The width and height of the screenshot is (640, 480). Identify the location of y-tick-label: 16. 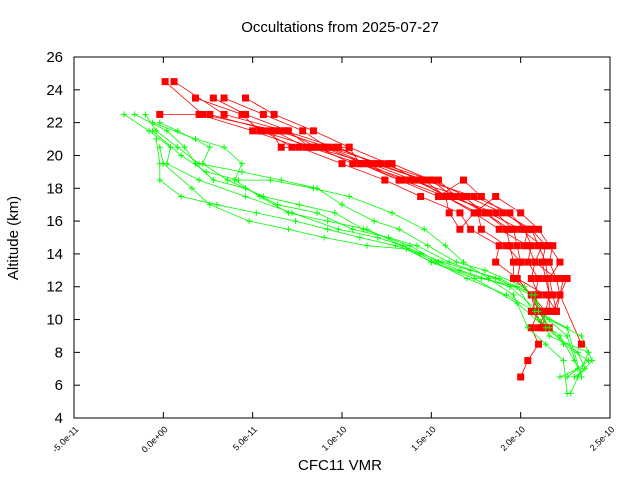
(54, 221).